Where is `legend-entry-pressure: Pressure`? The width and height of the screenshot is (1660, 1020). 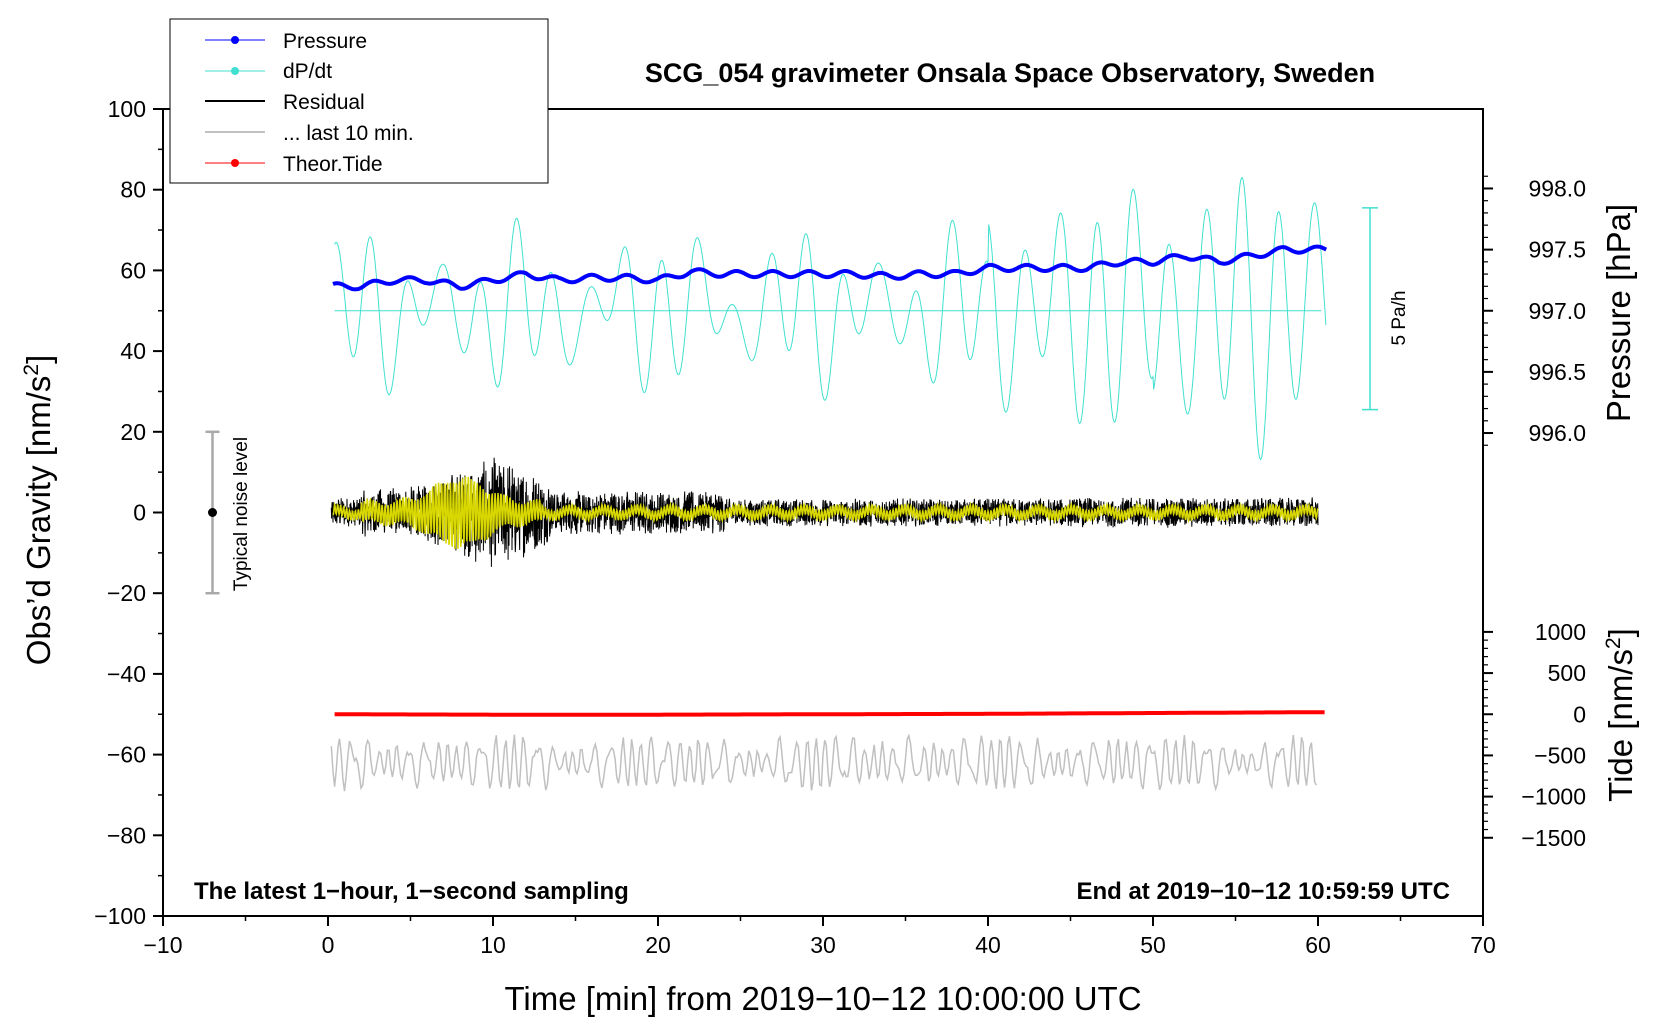
legend-entry-pressure: Pressure is located at coordinates (286, 41).